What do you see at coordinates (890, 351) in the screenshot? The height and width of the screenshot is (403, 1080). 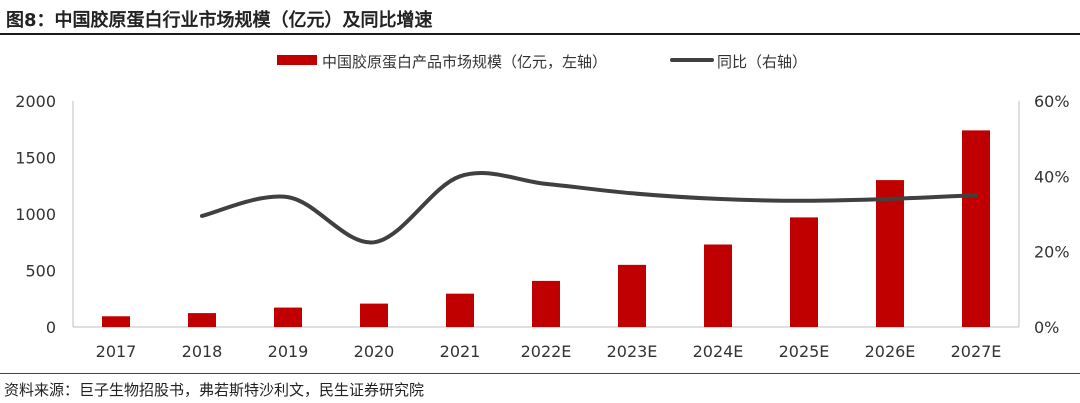 I see `x-axis-tick-label: 2026E` at bounding box center [890, 351].